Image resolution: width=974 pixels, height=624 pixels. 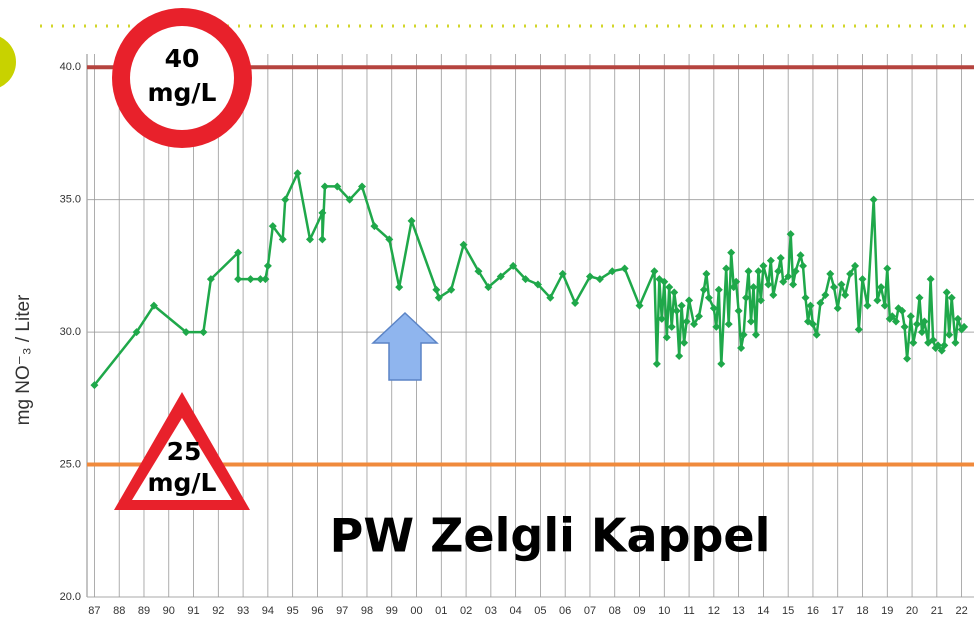 I want to click on y-tick-label: 40.0, so click(x=70, y=67).